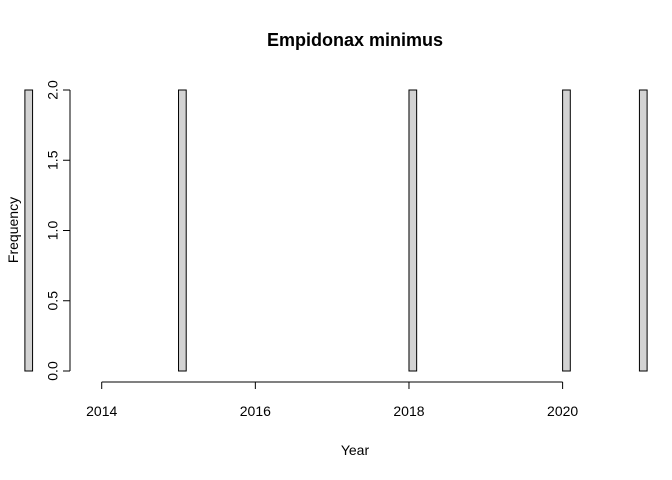  I want to click on y-tick-label: 1.0, so click(53, 231).